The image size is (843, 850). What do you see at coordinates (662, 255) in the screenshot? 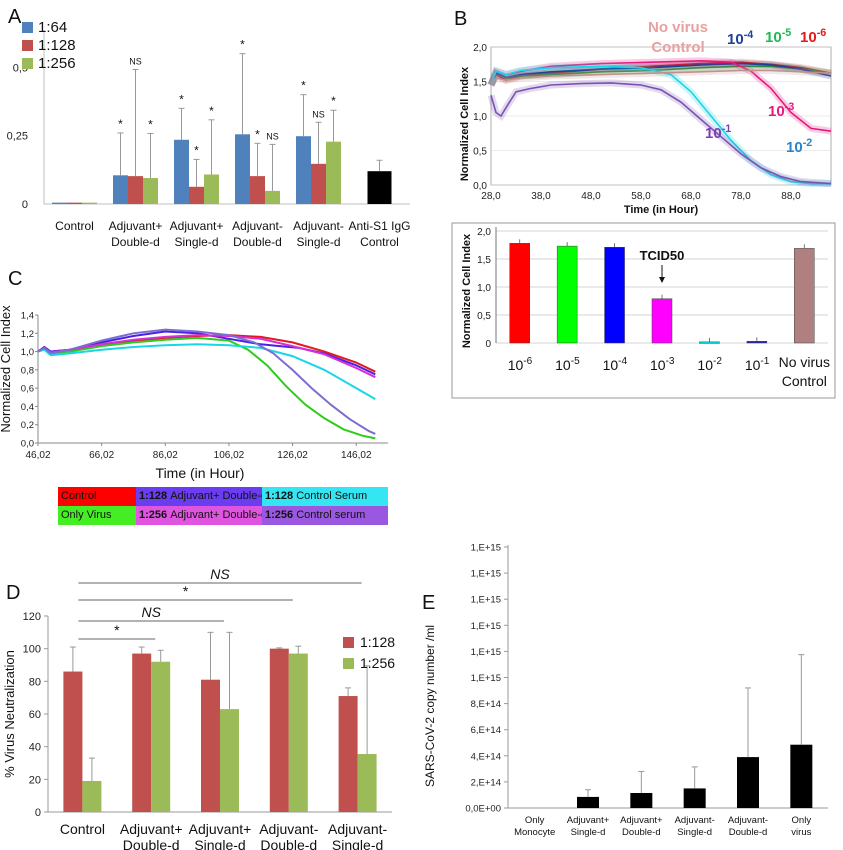
I see `b-tcid50-annotation: TCID50` at bounding box center [662, 255].